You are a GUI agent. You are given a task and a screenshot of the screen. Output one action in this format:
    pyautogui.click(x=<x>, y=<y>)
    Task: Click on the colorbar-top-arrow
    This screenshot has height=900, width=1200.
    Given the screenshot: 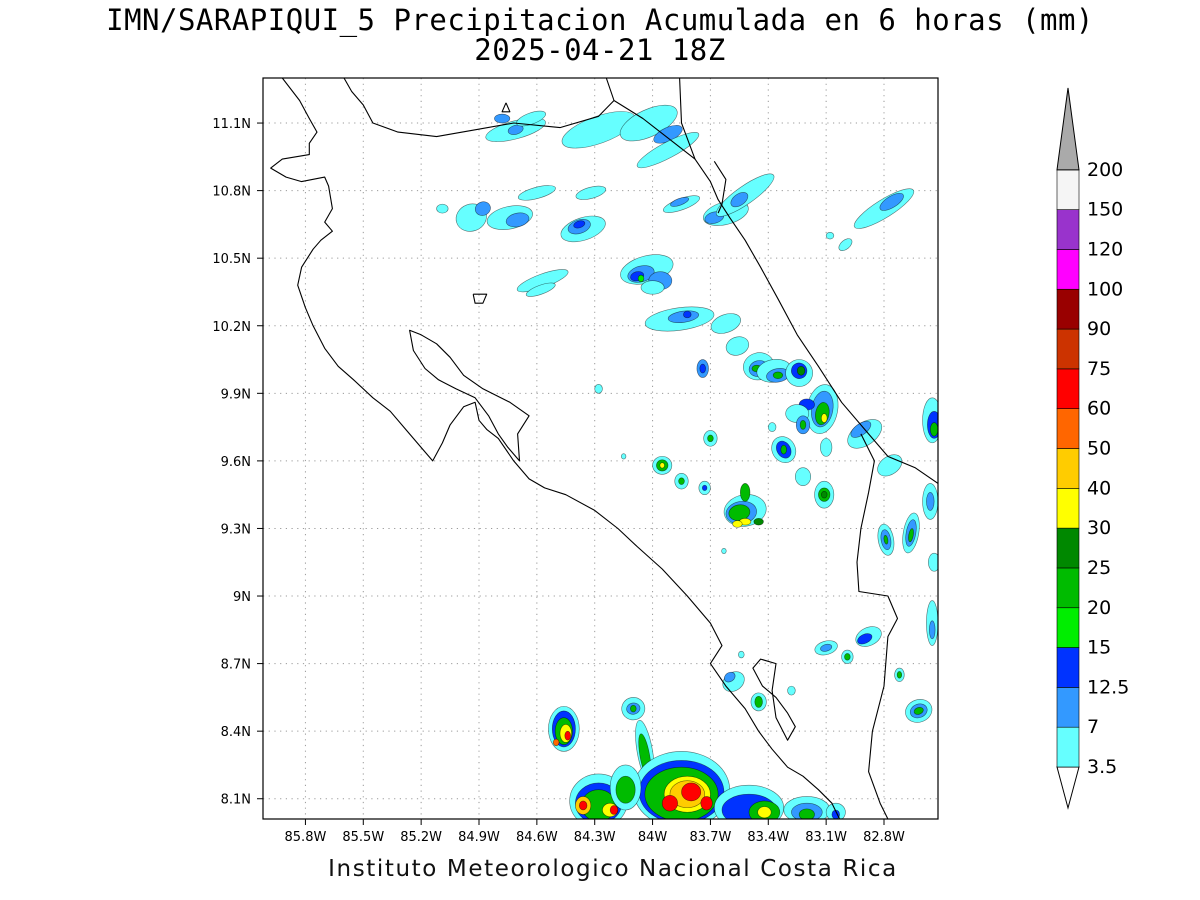 What is the action you would take?
    pyautogui.click(x=1068, y=129)
    